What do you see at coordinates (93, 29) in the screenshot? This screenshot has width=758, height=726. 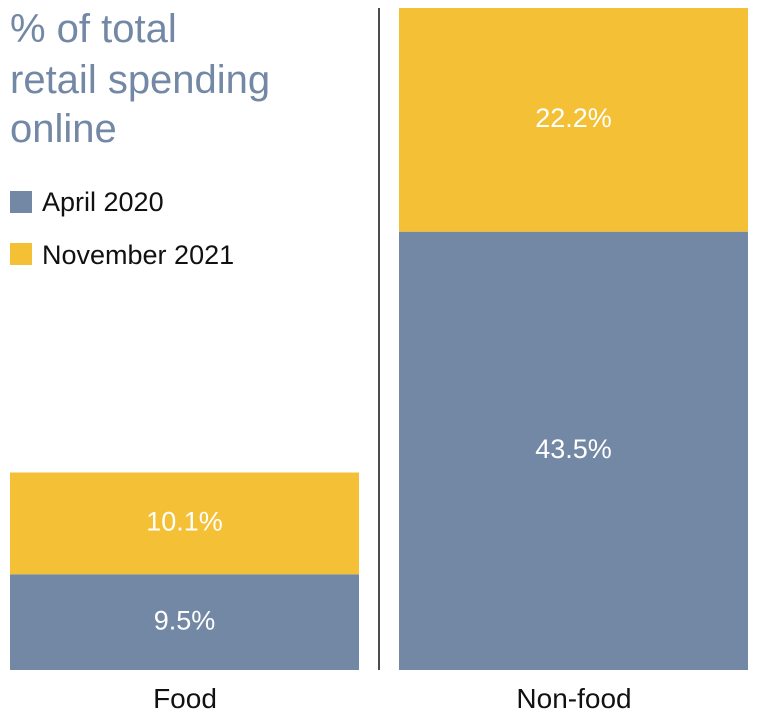 I see `chart-title-line-1: % of total` at bounding box center [93, 29].